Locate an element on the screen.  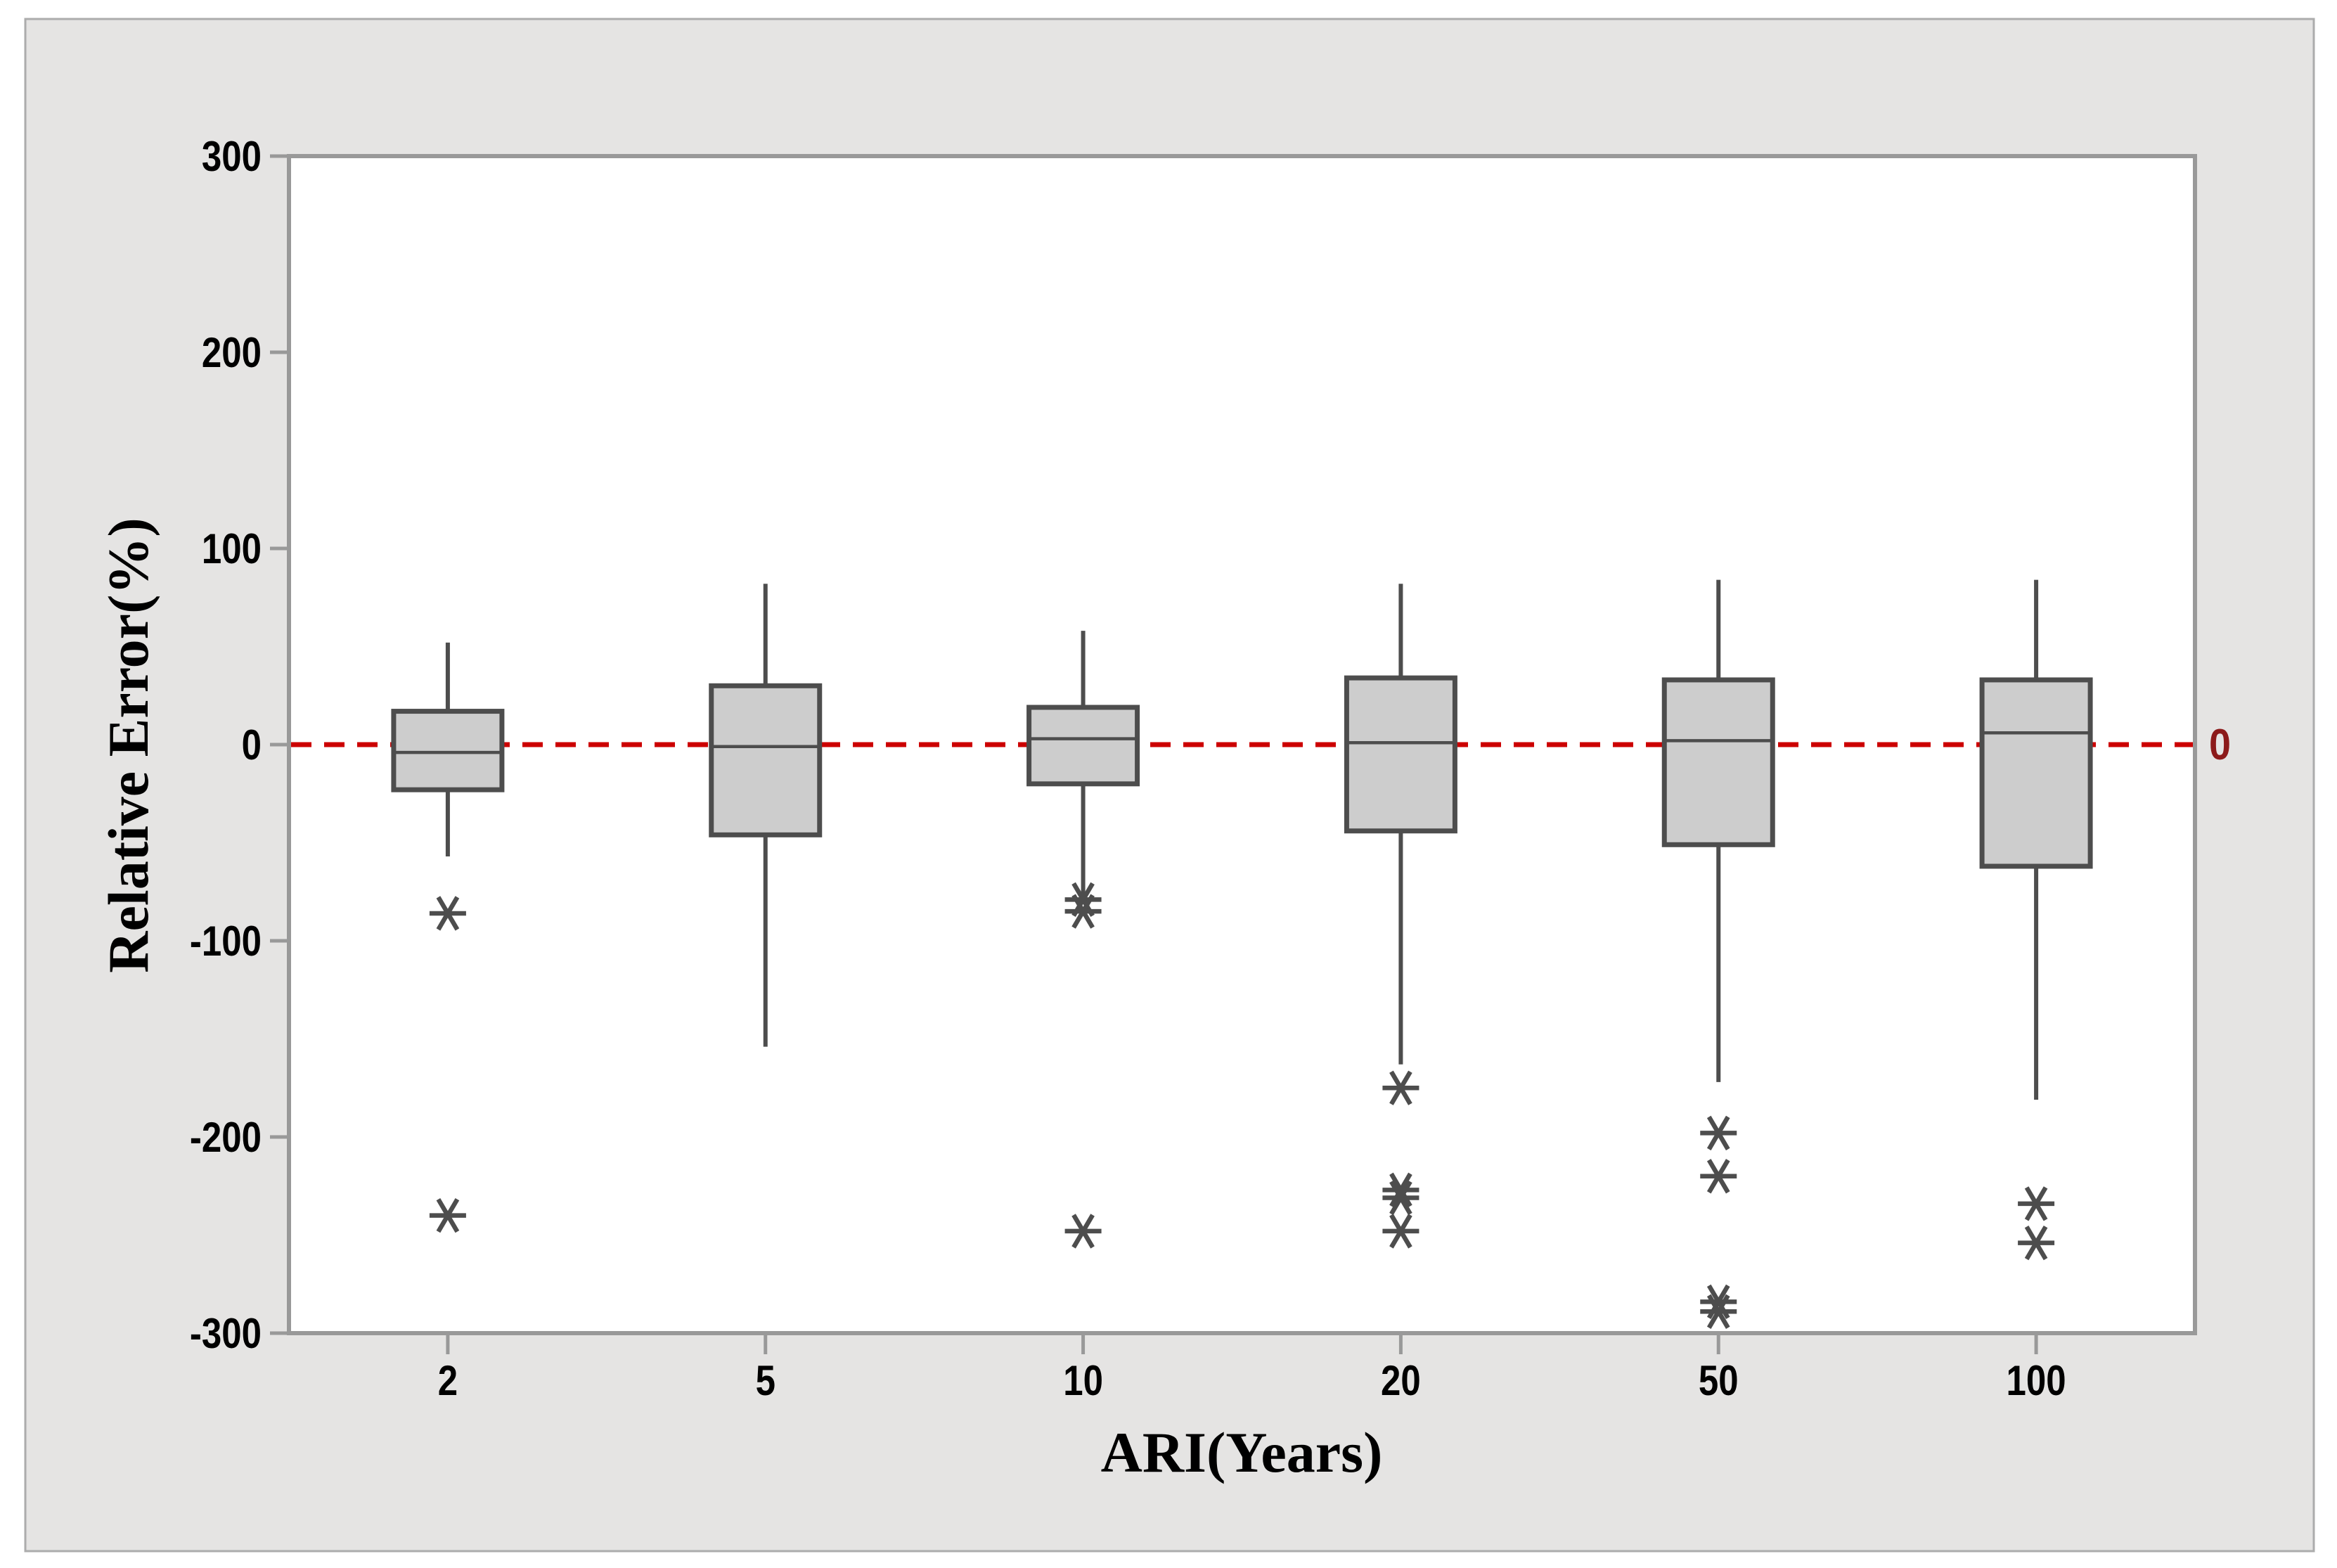
y-tick-label-group: -100 is located at coordinates (226, 941).